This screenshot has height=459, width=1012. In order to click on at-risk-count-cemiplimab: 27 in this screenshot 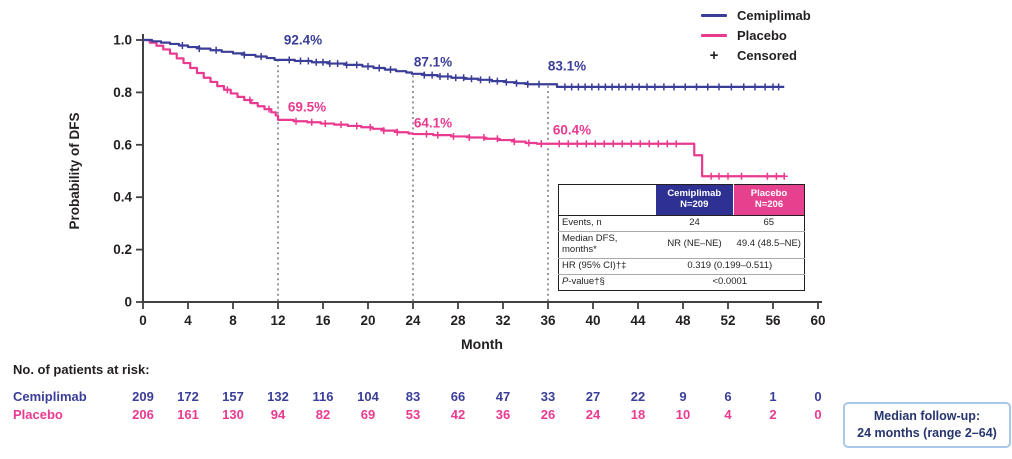, I will do `click(593, 396)`.